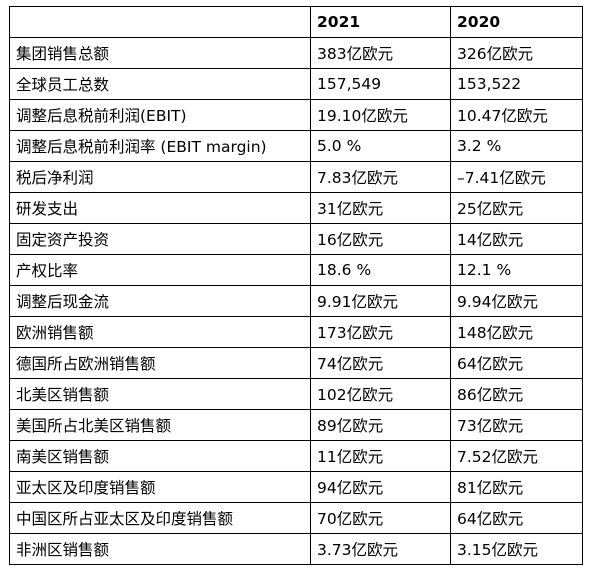 The height and width of the screenshot is (576, 589). What do you see at coordinates (380, 518) in the screenshot?
I see `value-2021: 70亿欧元` at bounding box center [380, 518].